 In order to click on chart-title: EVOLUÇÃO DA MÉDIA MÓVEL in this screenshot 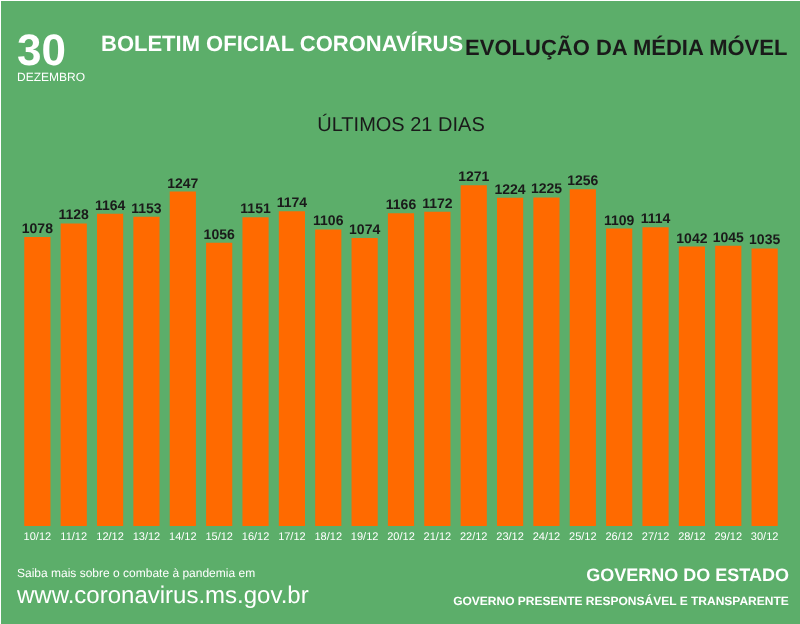, I will do `click(626, 48)`.